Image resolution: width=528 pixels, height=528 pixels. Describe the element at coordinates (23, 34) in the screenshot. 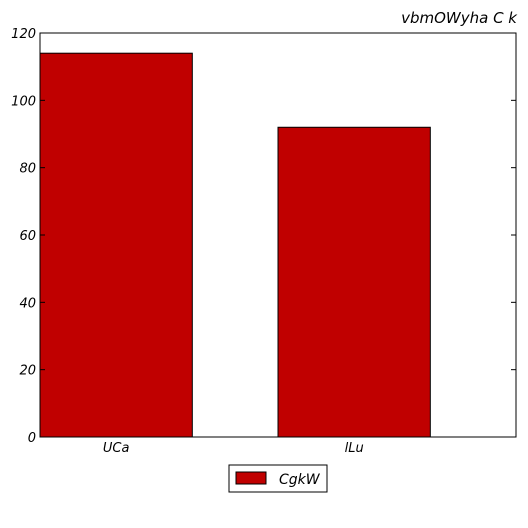

I see `y-tick-label: 120` at that location.